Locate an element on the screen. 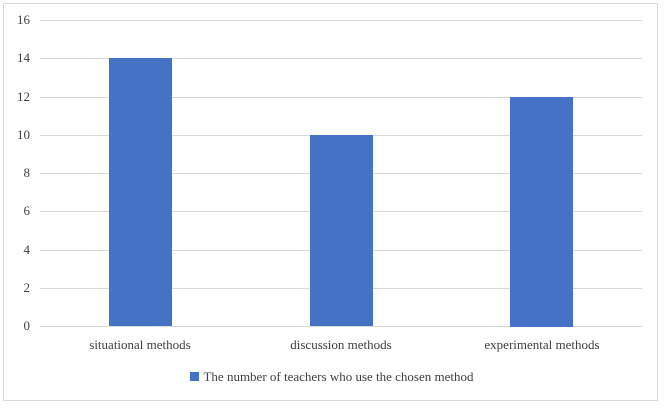  y-tick-label: 16 is located at coordinates (23, 19).